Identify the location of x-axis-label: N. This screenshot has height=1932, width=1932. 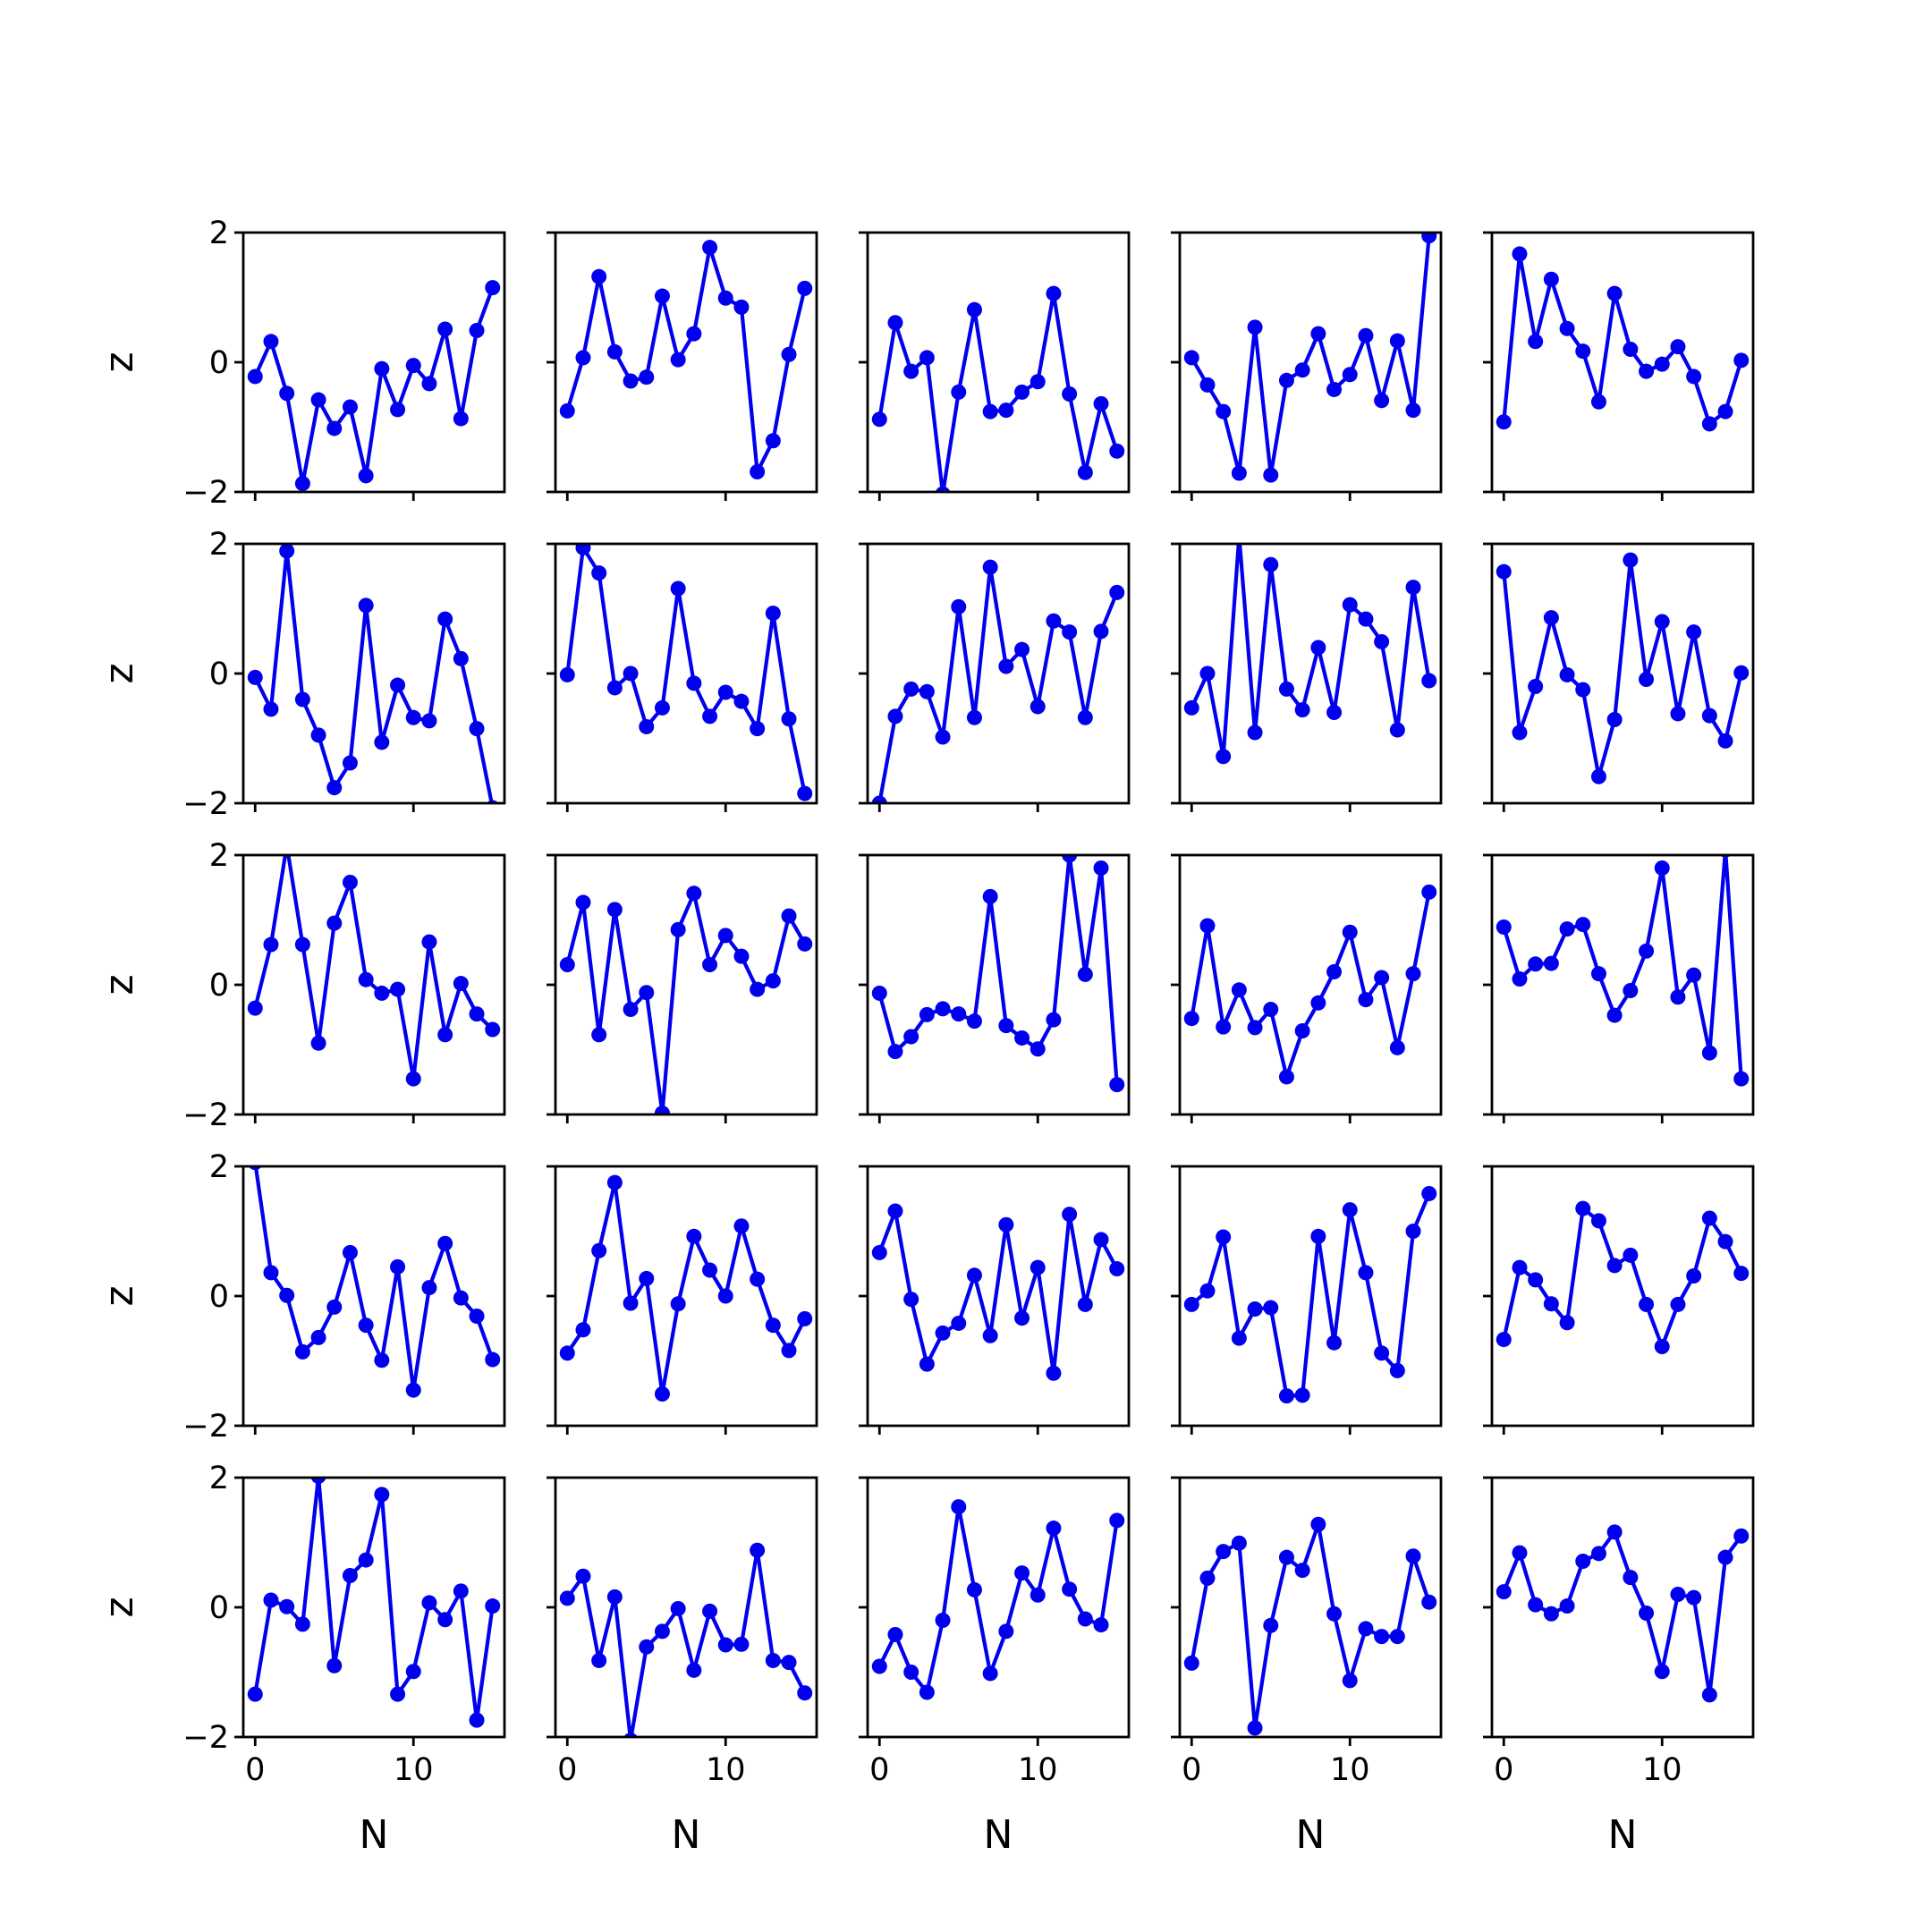
(1311, 1835).